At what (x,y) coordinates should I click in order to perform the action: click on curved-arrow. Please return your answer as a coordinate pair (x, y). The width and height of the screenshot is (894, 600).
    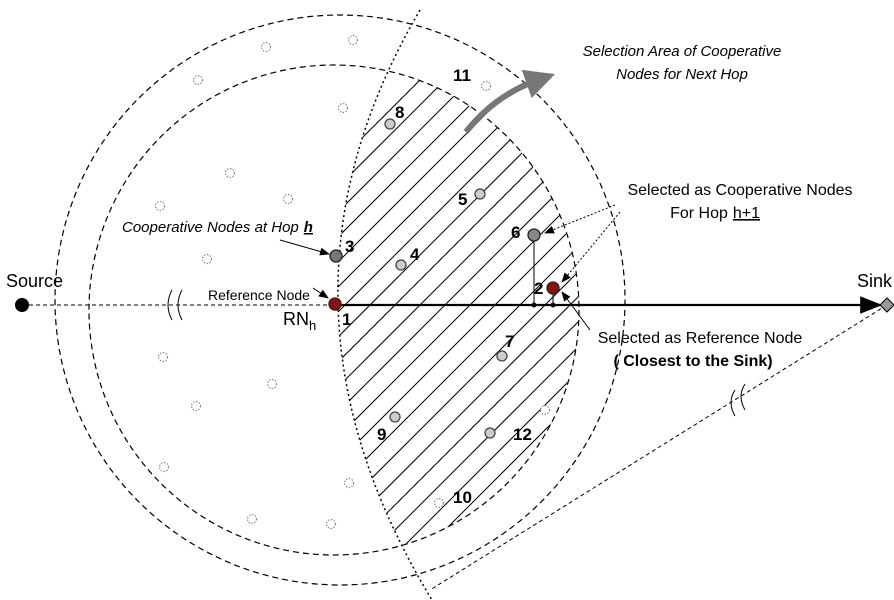
    Looking at the image, I should click on (509, 101).